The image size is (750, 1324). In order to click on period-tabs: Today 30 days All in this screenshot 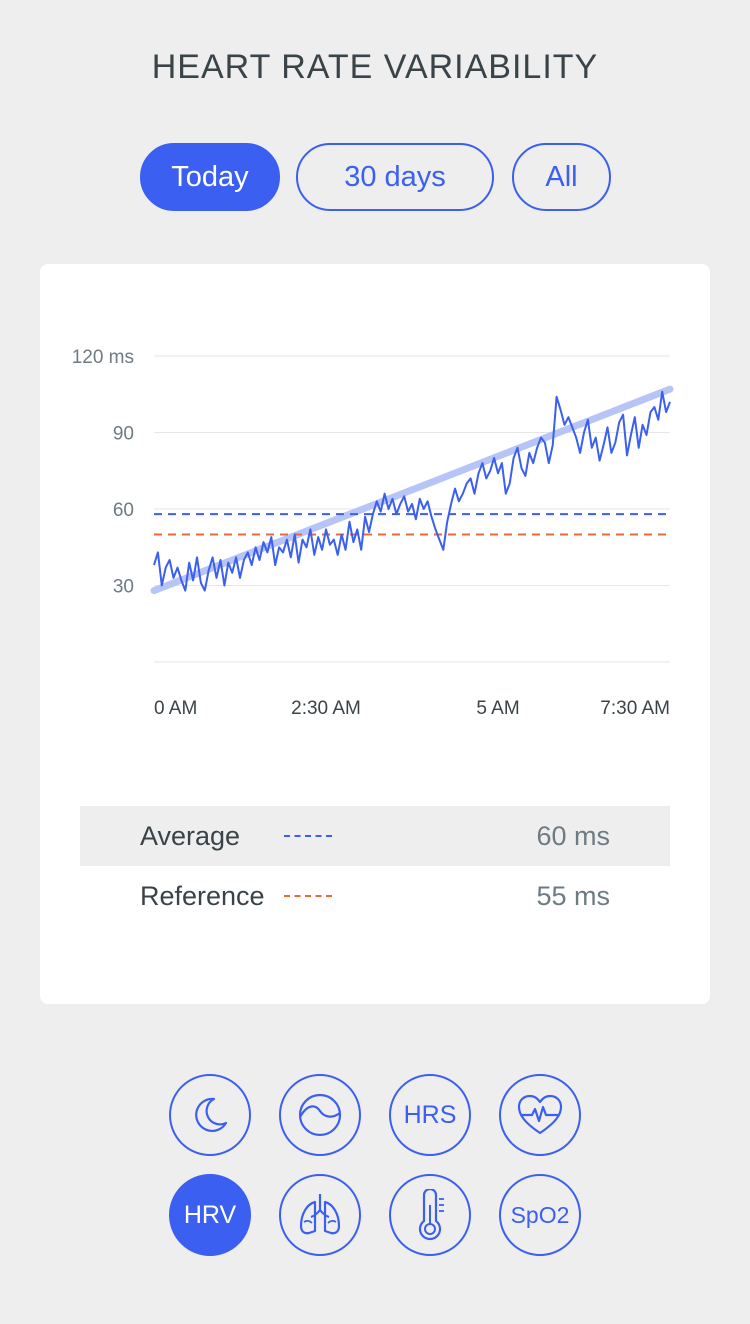, I will do `click(375, 179)`.